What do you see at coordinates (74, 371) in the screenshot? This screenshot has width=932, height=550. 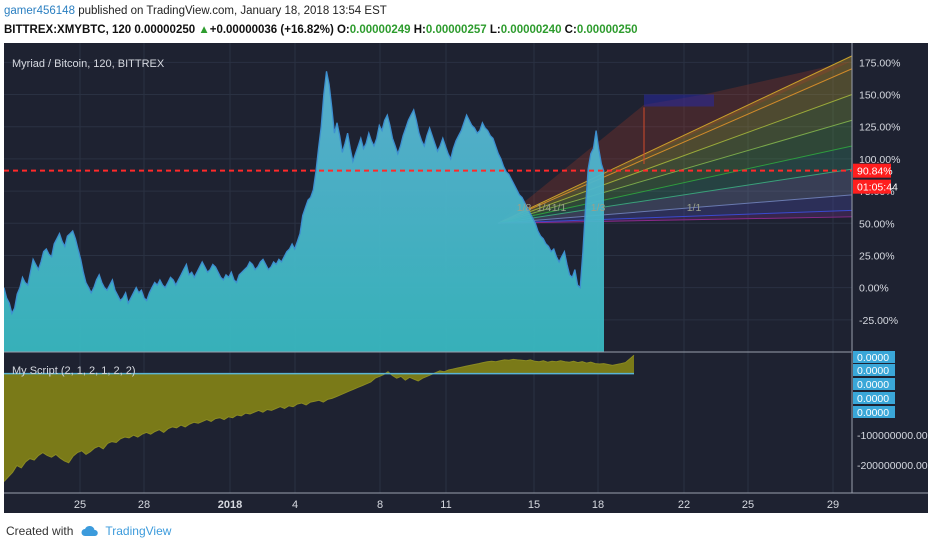 I see `script-title: My Script (2, 1, 2, 1, 2, 2)` at bounding box center [74, 371].